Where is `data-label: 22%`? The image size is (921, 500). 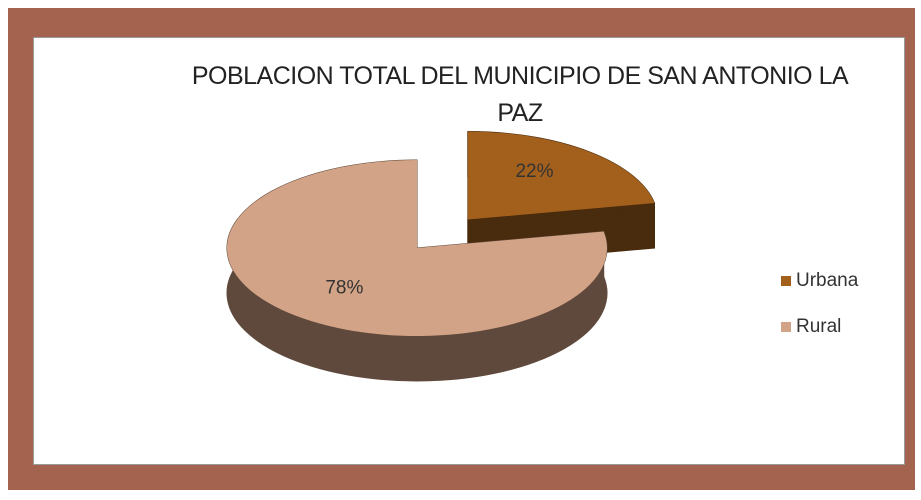
data-label: 22% is located at coordinates (534, 171).